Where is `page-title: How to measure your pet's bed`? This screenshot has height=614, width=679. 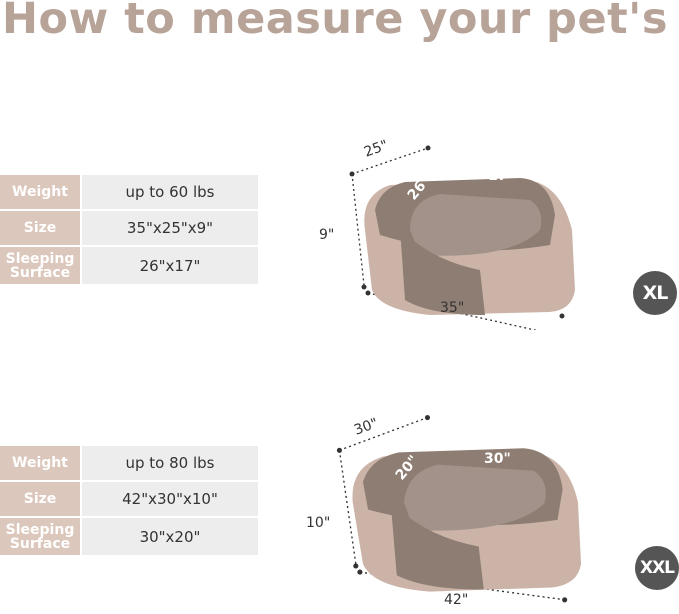 page-title: How to measure your pet's bed is located at coordinates (340, 22).